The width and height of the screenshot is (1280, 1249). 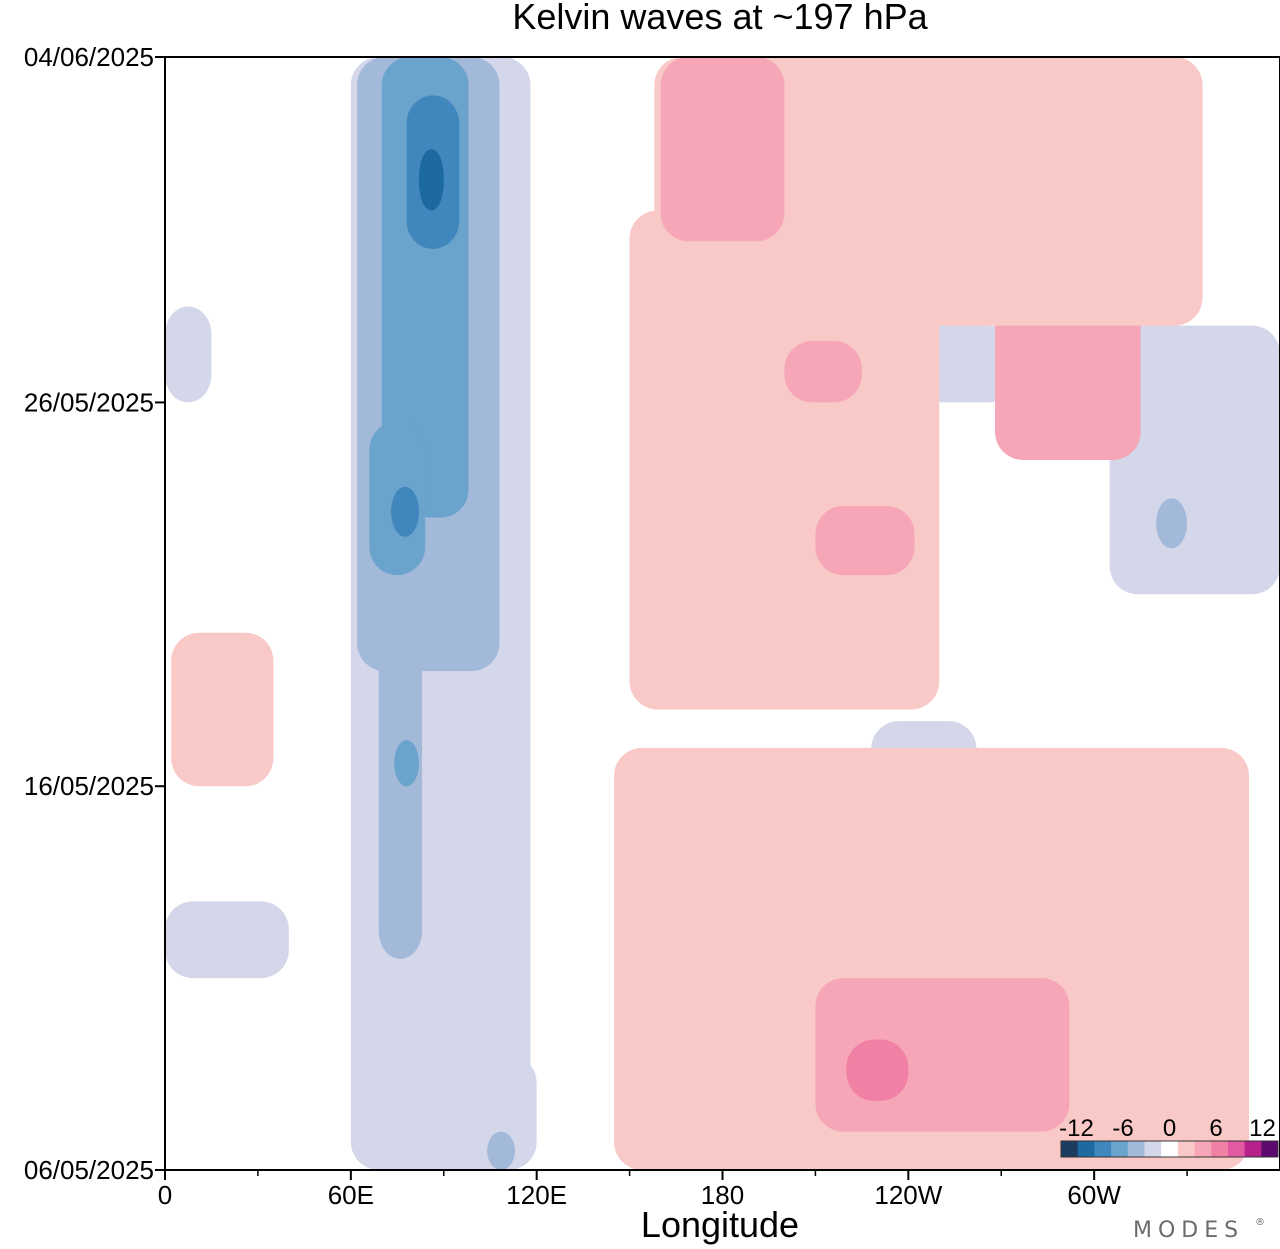 I want to click on colorbar-tick-label: 0, so click(x=1169, y=1128).